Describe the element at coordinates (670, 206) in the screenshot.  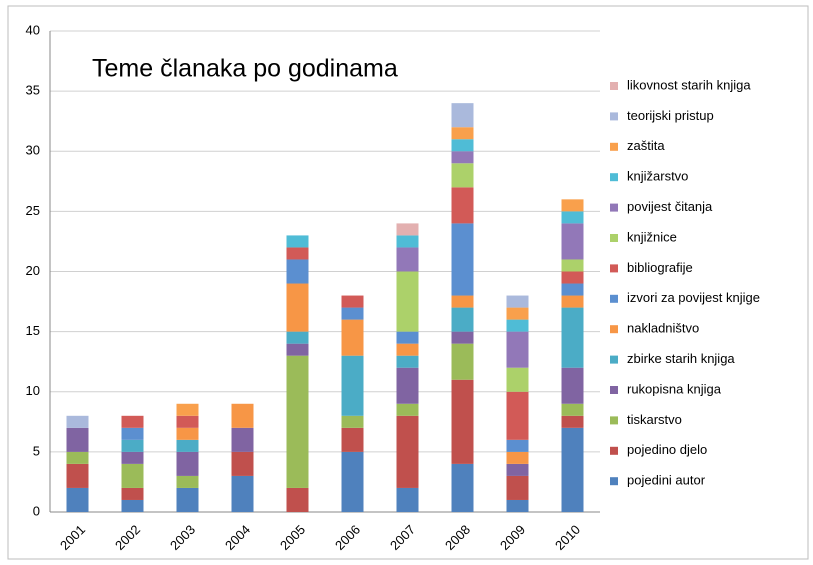
I see `legend-label: povijest čitanja` at that location.